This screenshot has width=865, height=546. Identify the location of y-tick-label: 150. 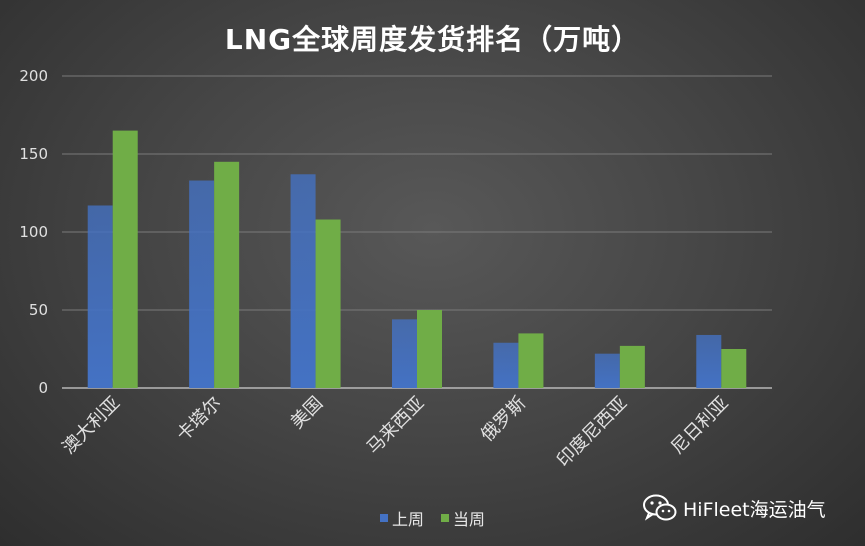
(33, 154).